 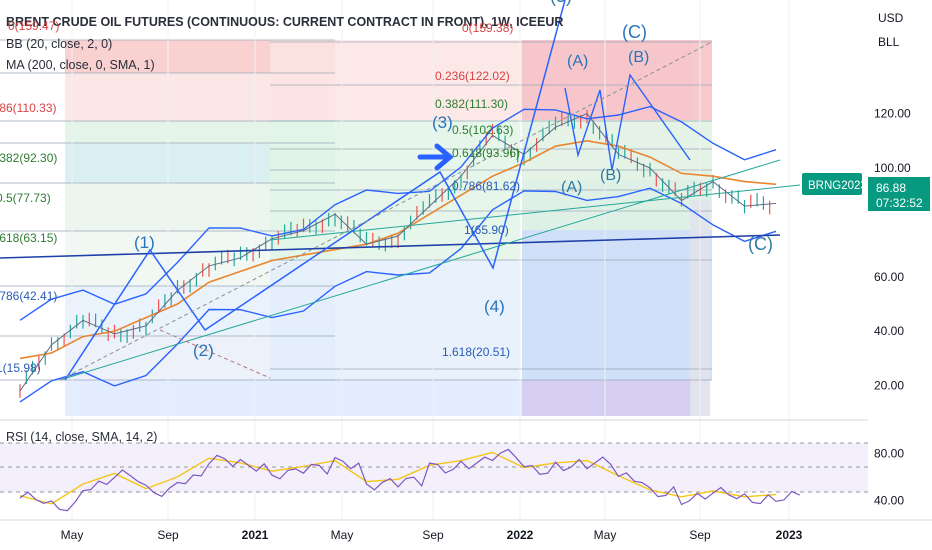 I want to click on fib-label-left-2: .382(92.30), so click(x=28, y=158).